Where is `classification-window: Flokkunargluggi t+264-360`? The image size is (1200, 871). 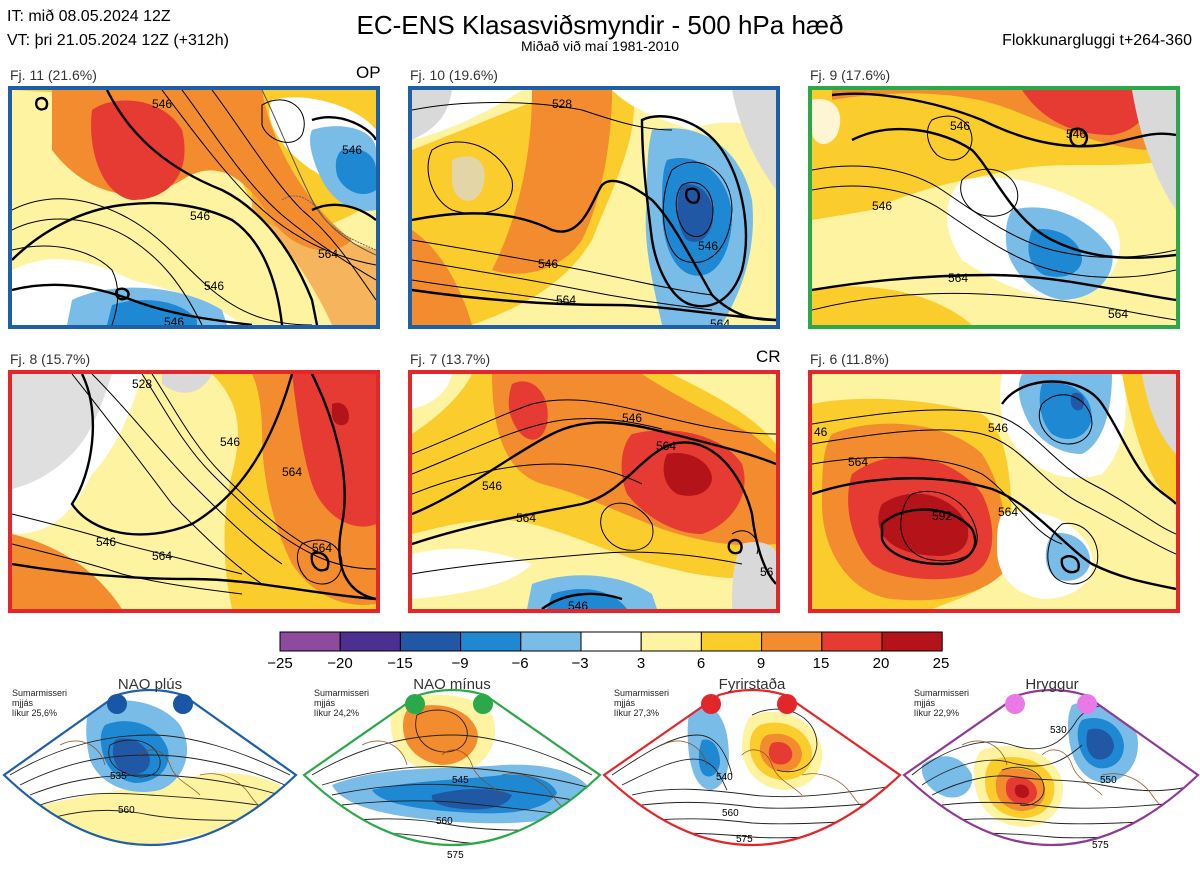
classification-window: Flokkunargluggi t+264-360 is located at coordinates (1097, 40).